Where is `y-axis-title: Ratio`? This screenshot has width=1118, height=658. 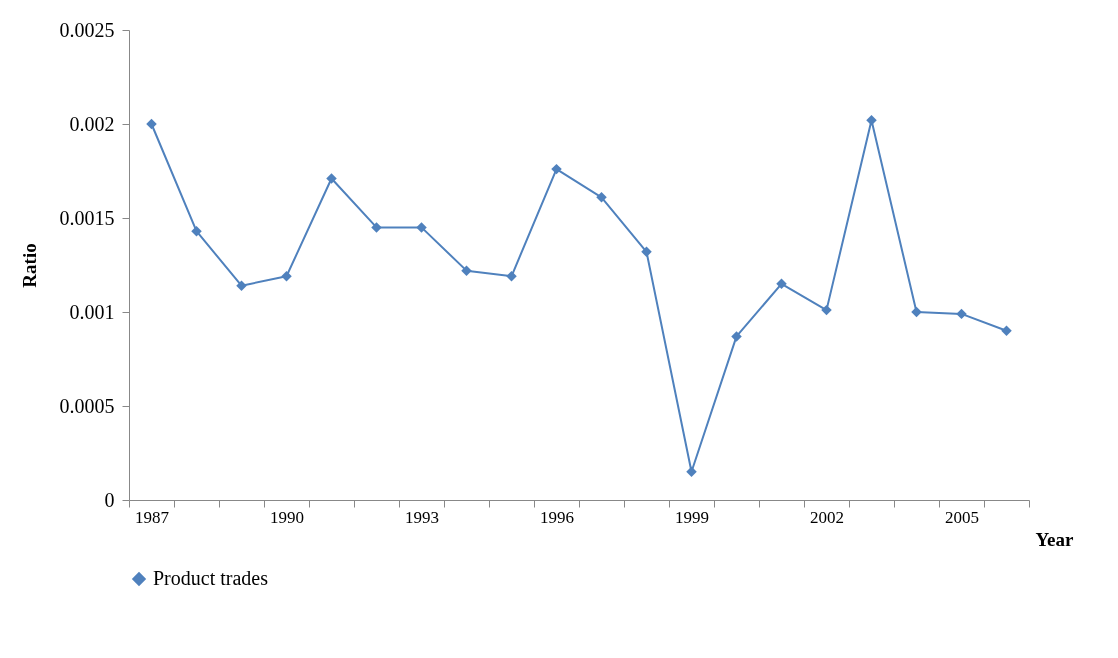 y-axis-title: Ratio is located at coordinates (29, 265).